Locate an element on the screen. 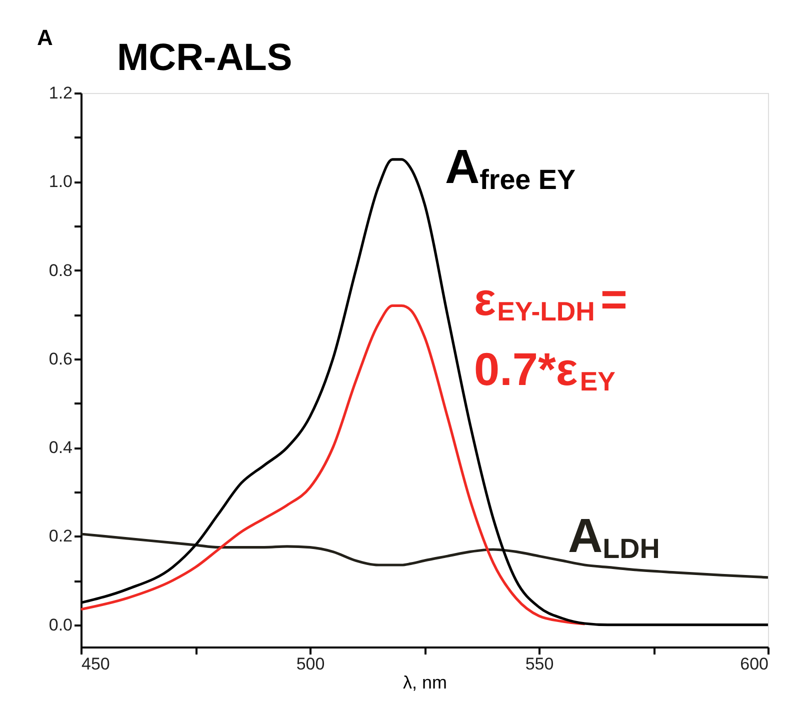 The image size is (788, 702). text: A is located at coordinates (45, 37).